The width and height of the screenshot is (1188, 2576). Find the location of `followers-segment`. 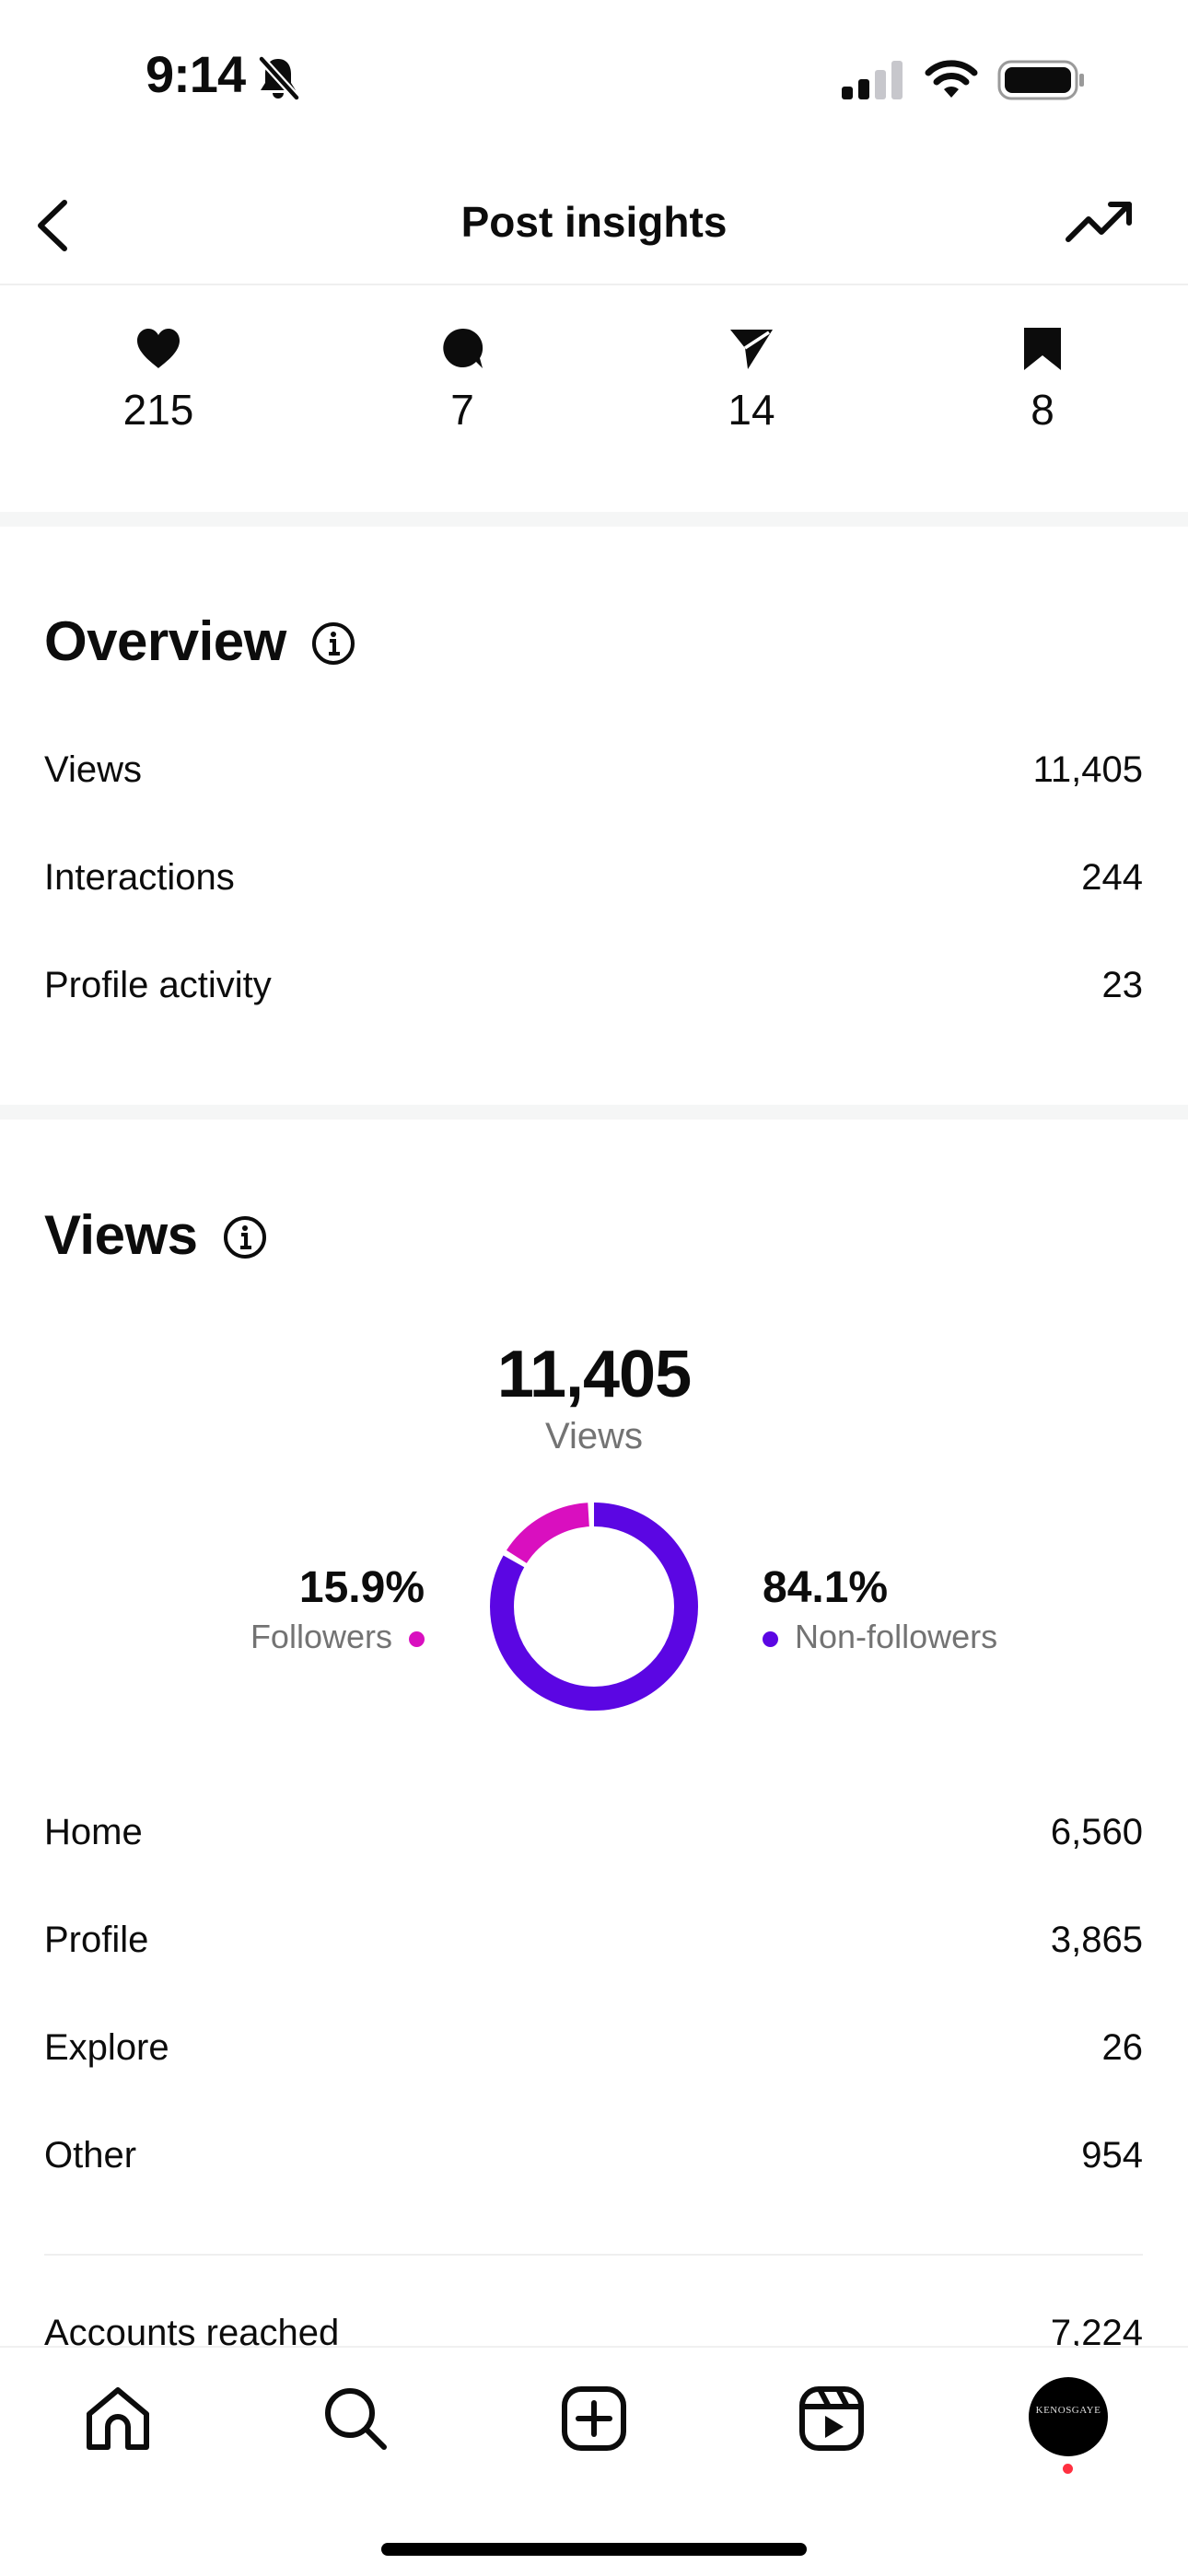

followers-segment is located at coordinates (594, 1607).